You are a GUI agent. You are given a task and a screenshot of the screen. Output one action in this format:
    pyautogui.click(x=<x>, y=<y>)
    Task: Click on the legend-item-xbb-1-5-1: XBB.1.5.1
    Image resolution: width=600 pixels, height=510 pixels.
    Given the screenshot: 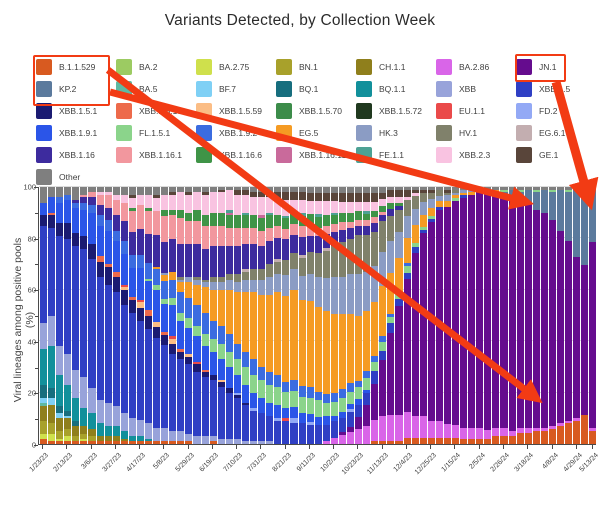 What is the action you would take?
    pyautogui.click(x=76, y=111)
    